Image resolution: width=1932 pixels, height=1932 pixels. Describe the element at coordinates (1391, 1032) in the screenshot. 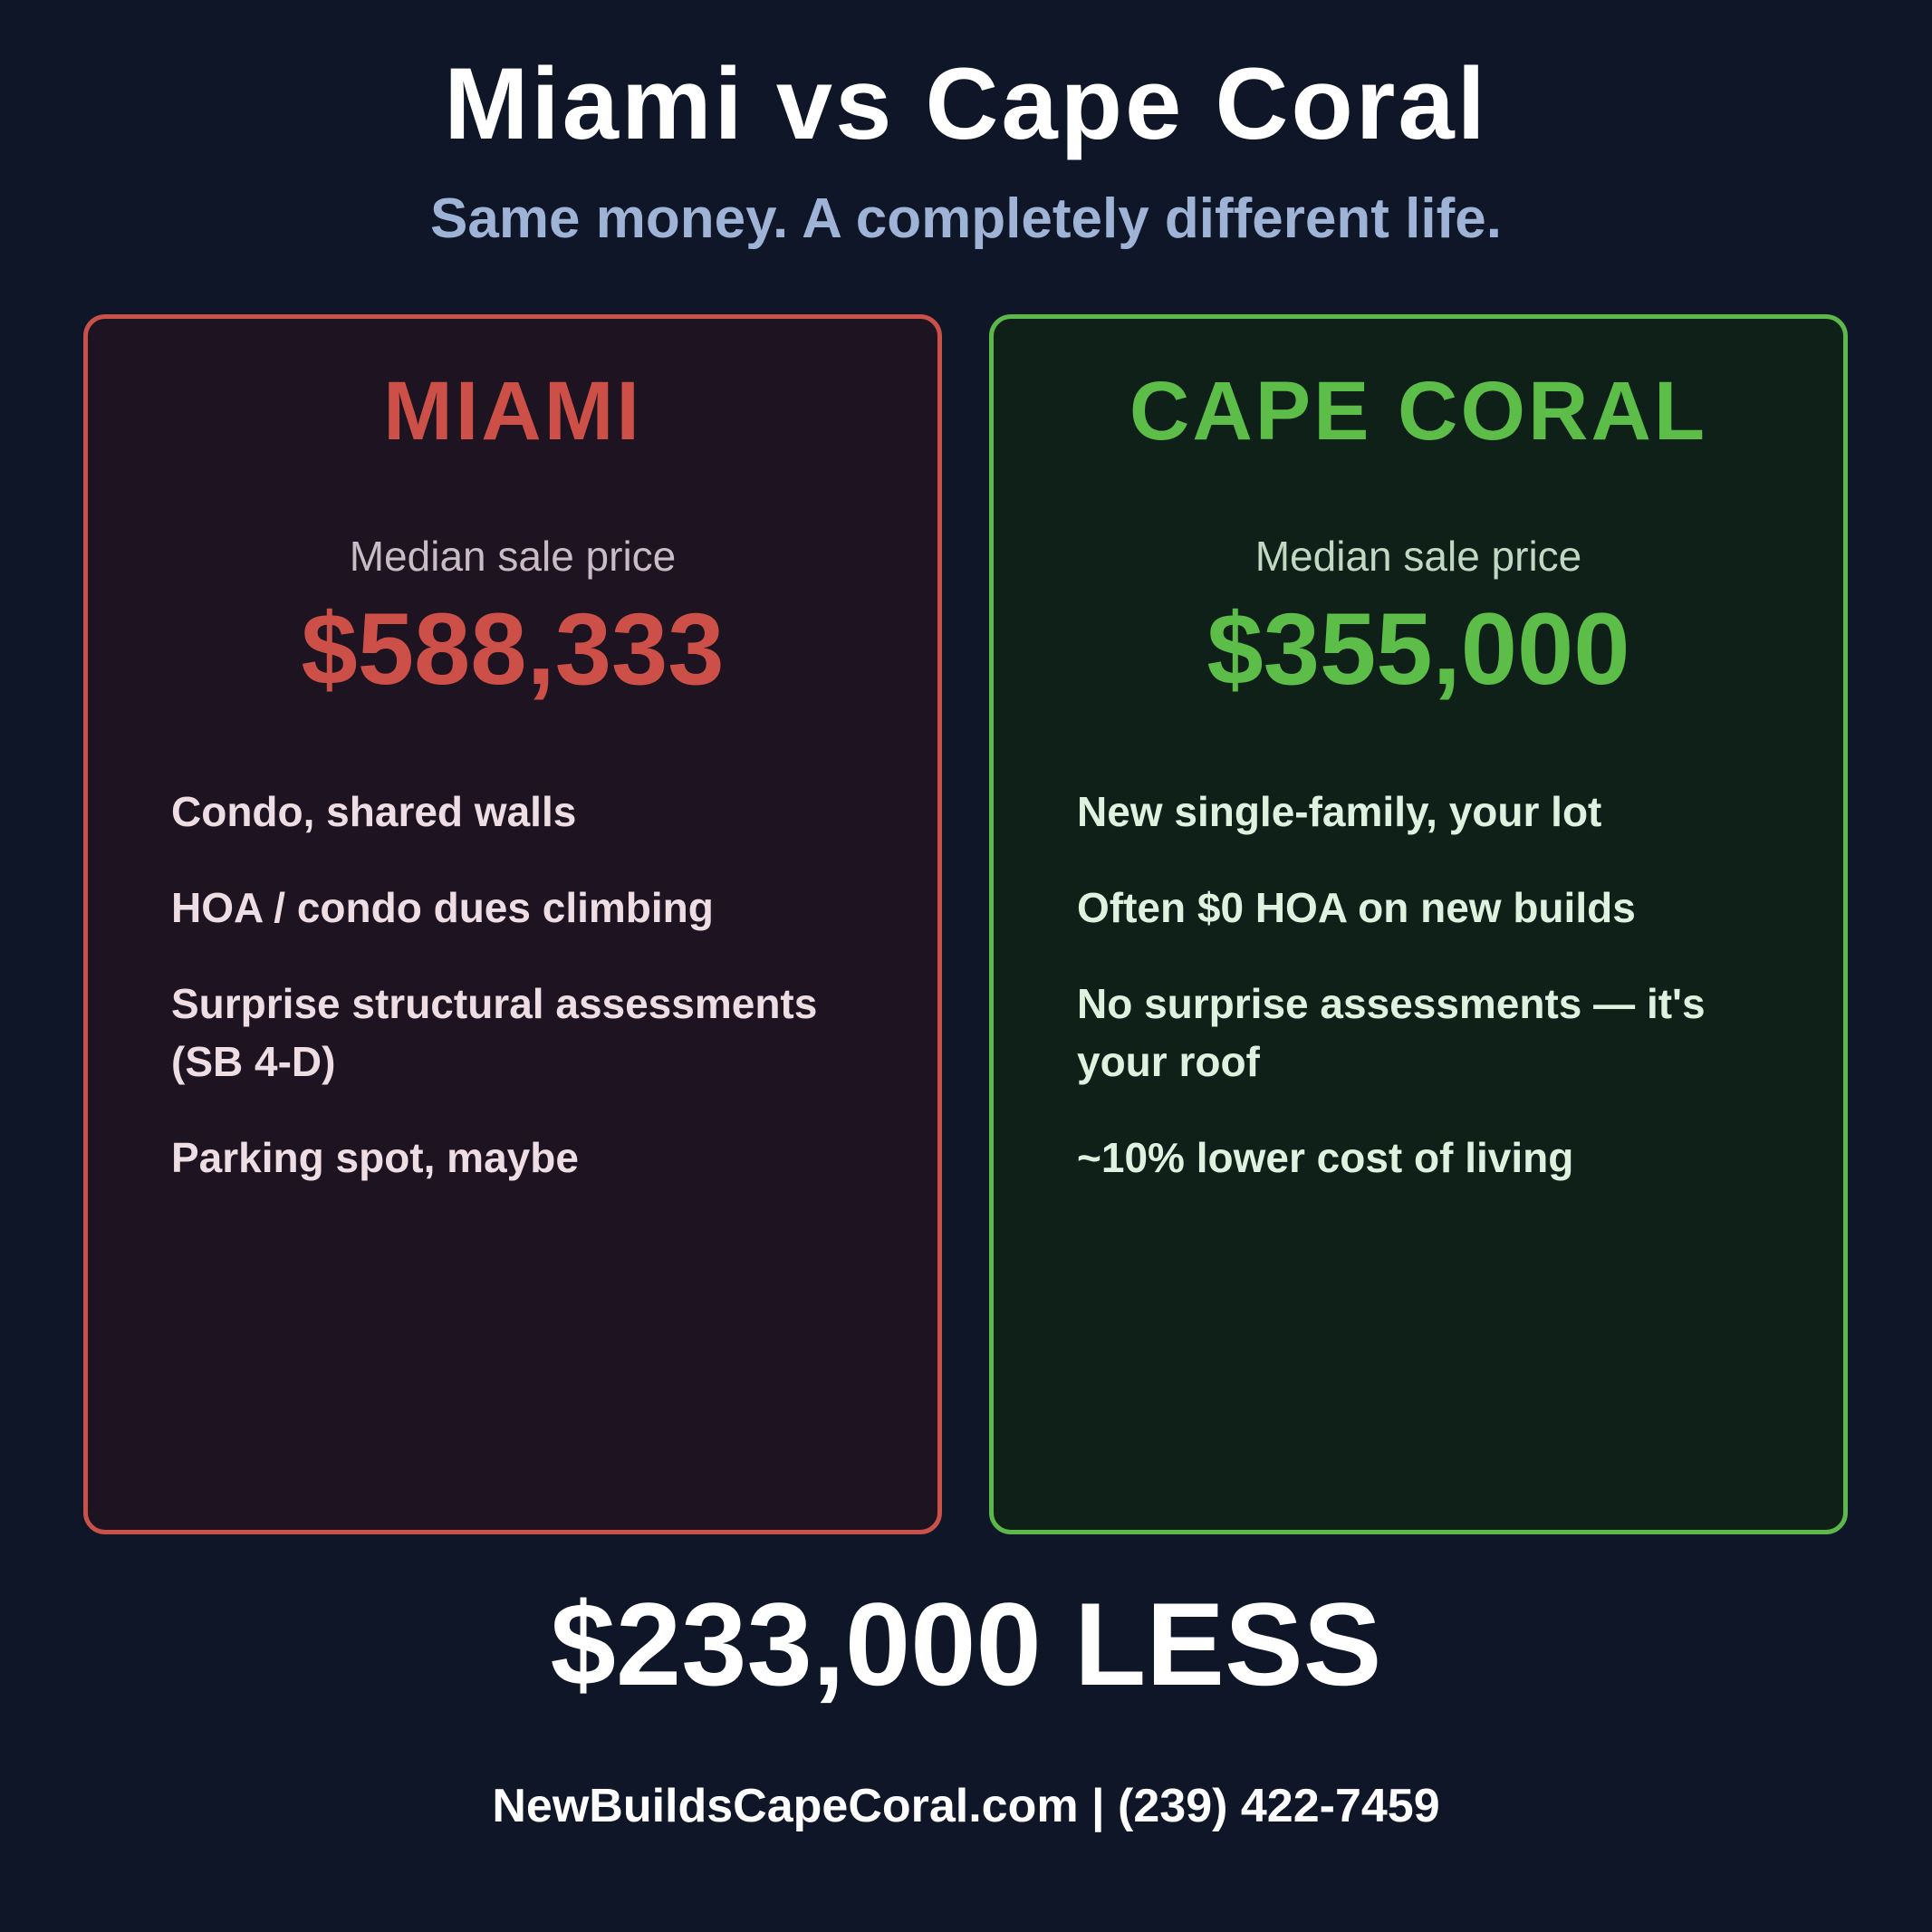

I see `item: No surprise assessments — it's your roof` at that location.